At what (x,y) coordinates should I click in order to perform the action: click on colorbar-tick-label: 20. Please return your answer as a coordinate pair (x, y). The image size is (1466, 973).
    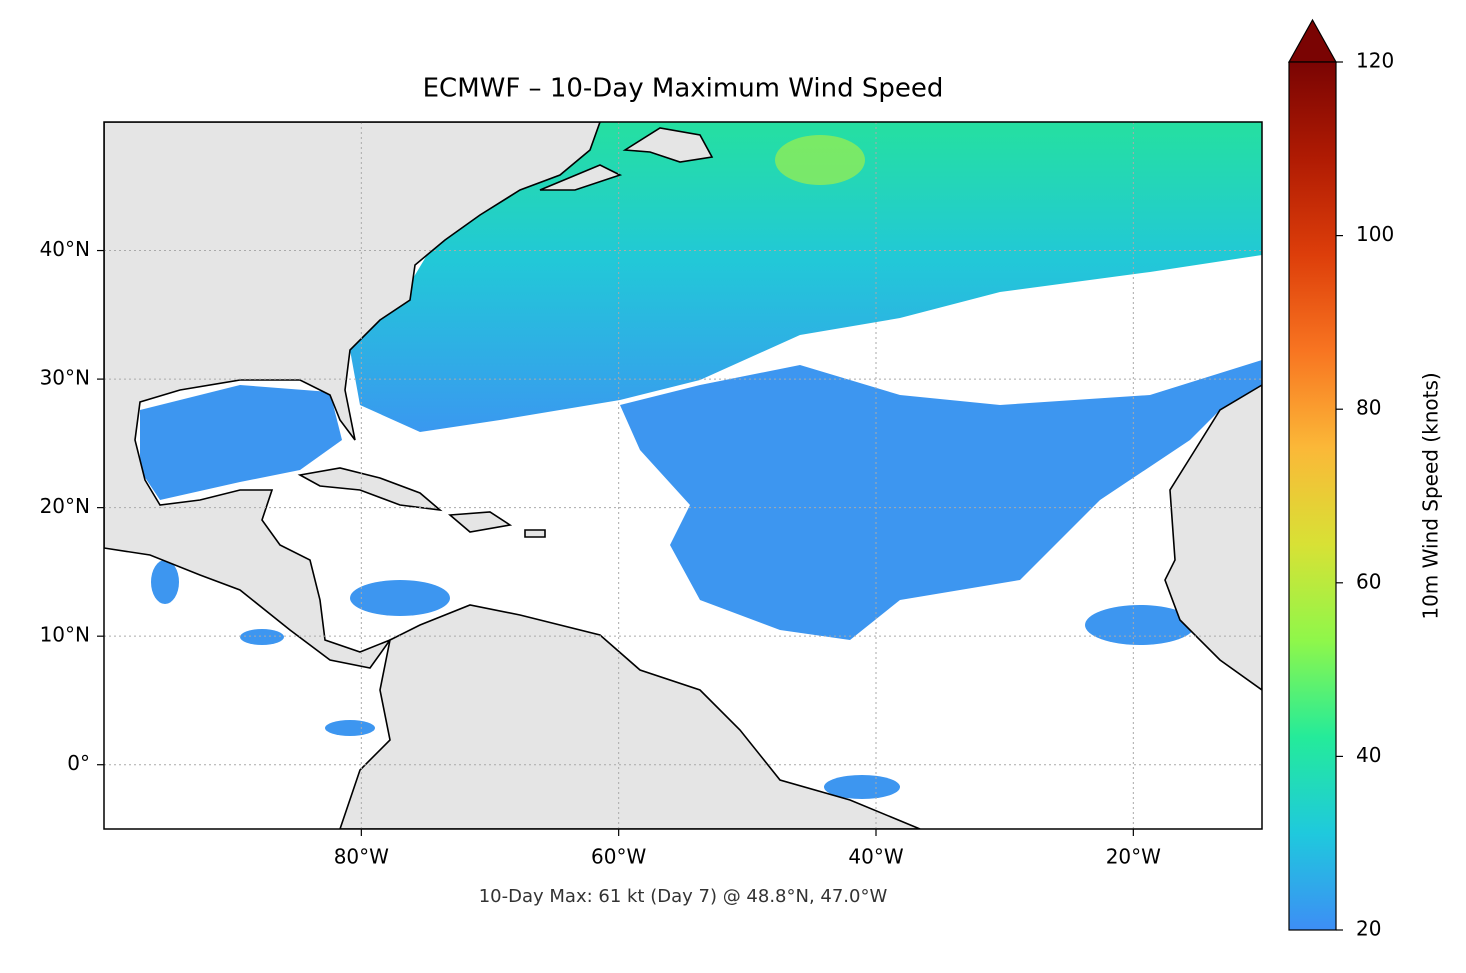
    Looking at the image, I should click on (1368, 929).